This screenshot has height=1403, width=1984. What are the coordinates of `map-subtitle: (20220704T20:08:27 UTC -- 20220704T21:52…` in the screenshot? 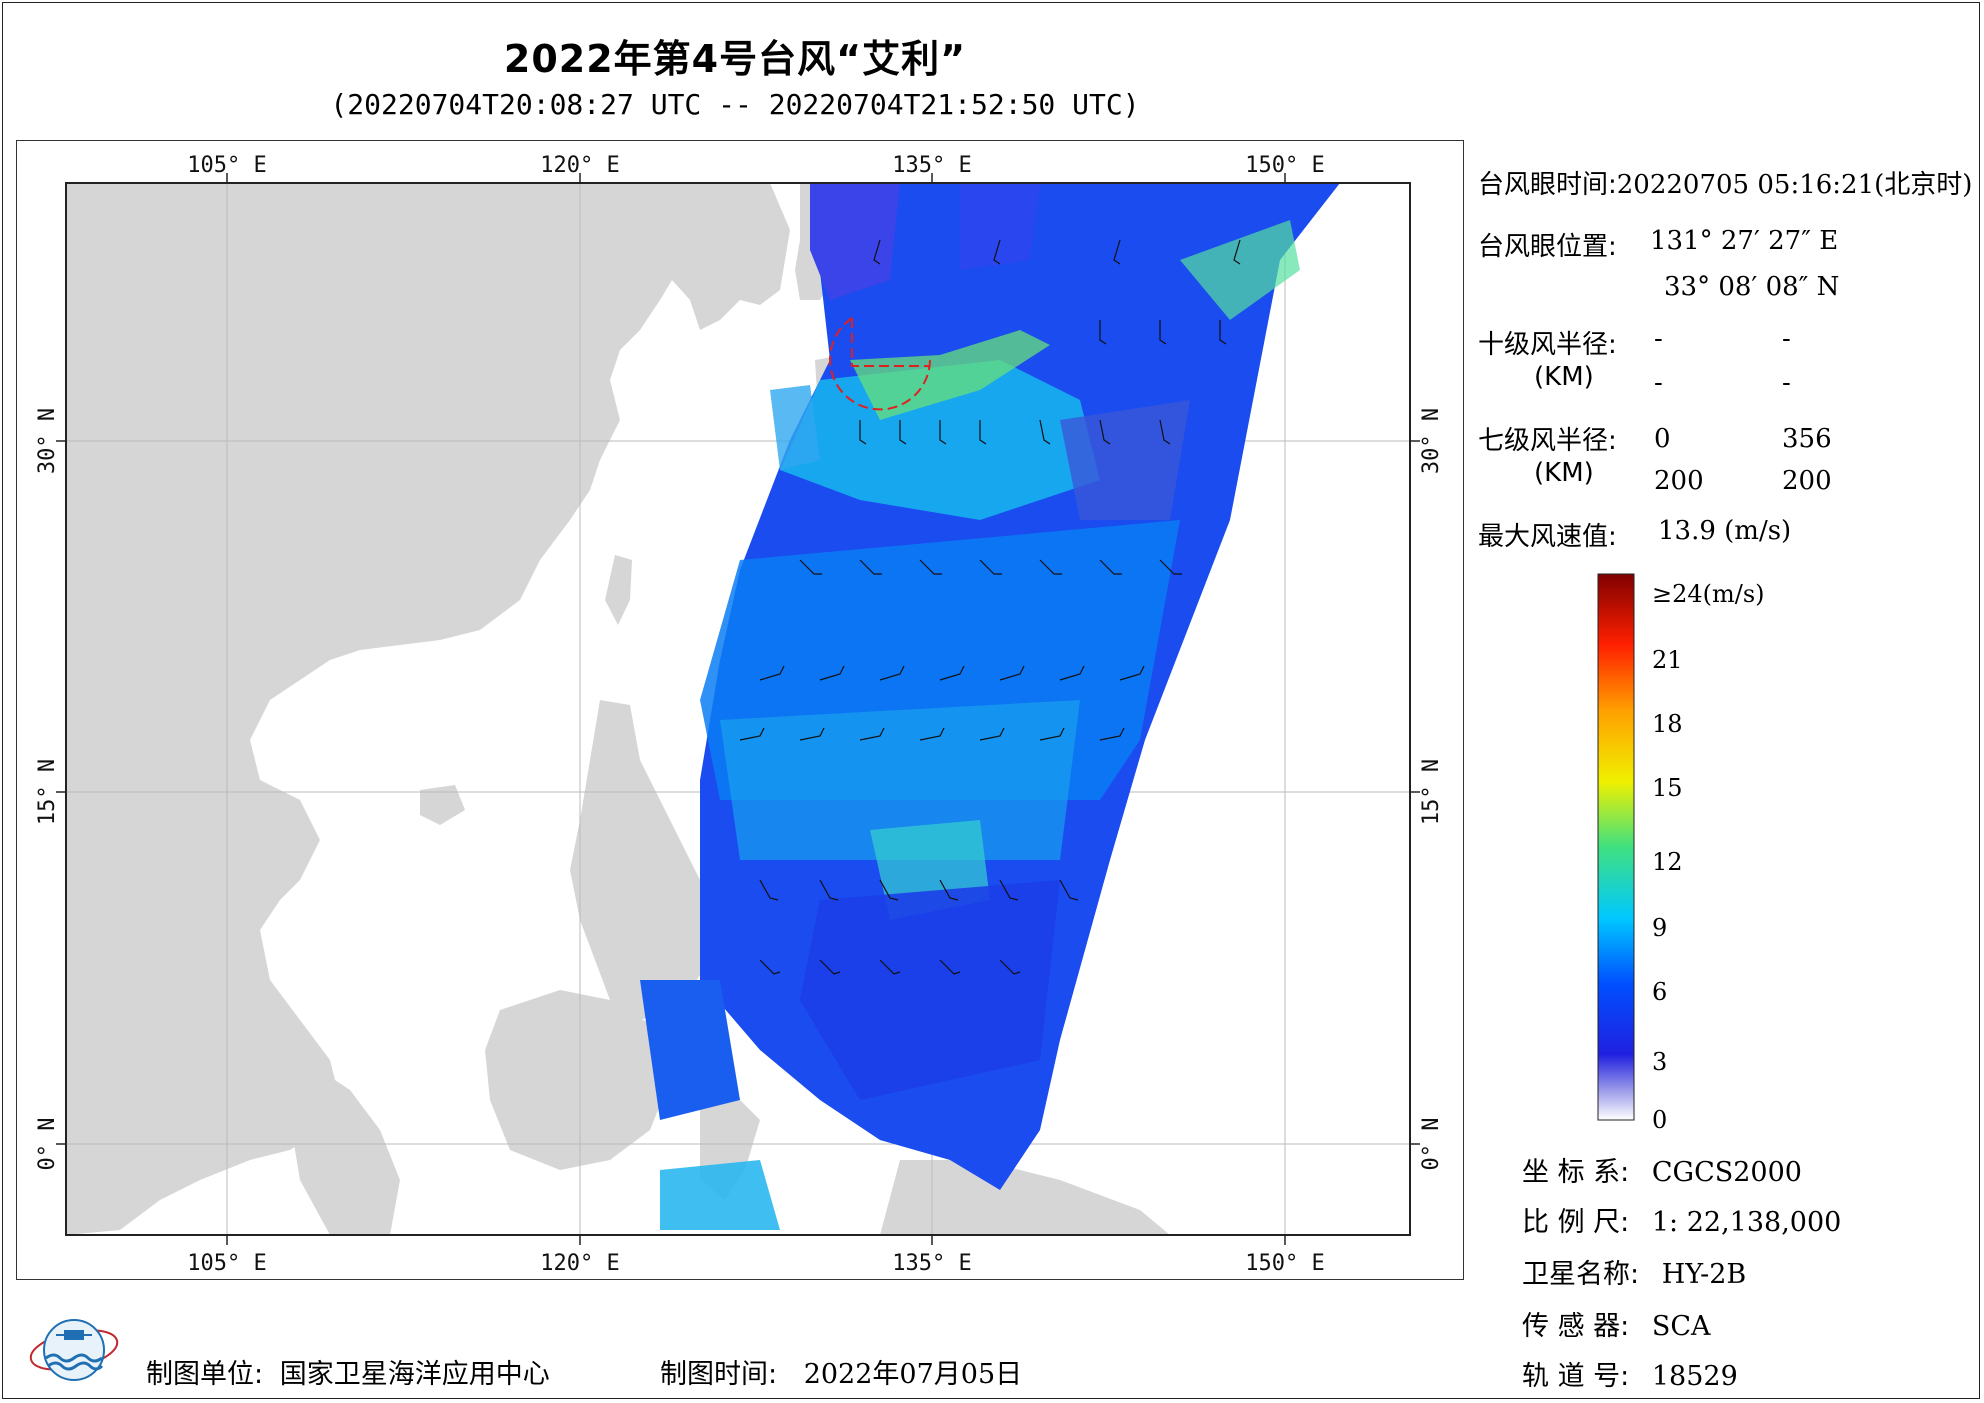 It's located at (735, 104).